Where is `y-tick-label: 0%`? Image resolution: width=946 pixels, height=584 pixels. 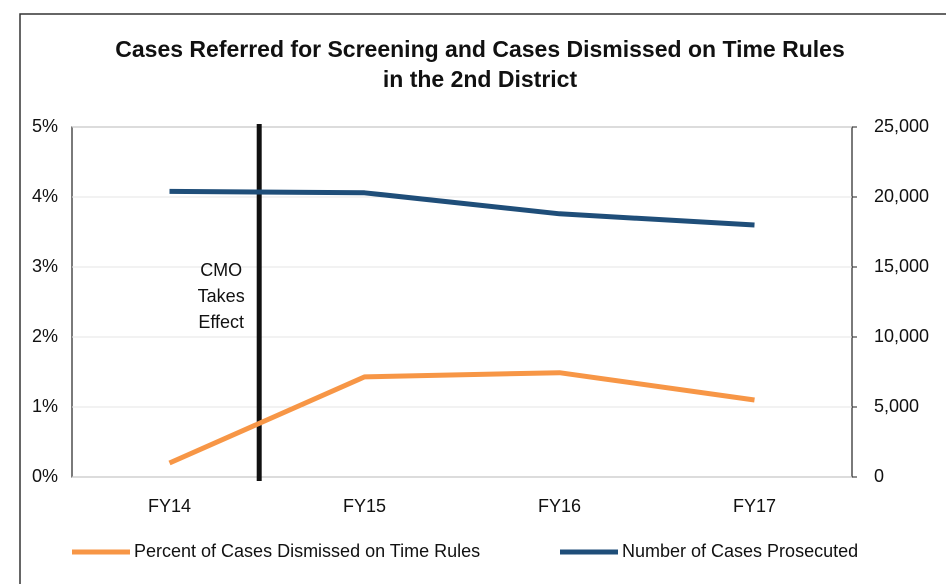
y-tick-label: 0% is located at coordinates (45, 476).